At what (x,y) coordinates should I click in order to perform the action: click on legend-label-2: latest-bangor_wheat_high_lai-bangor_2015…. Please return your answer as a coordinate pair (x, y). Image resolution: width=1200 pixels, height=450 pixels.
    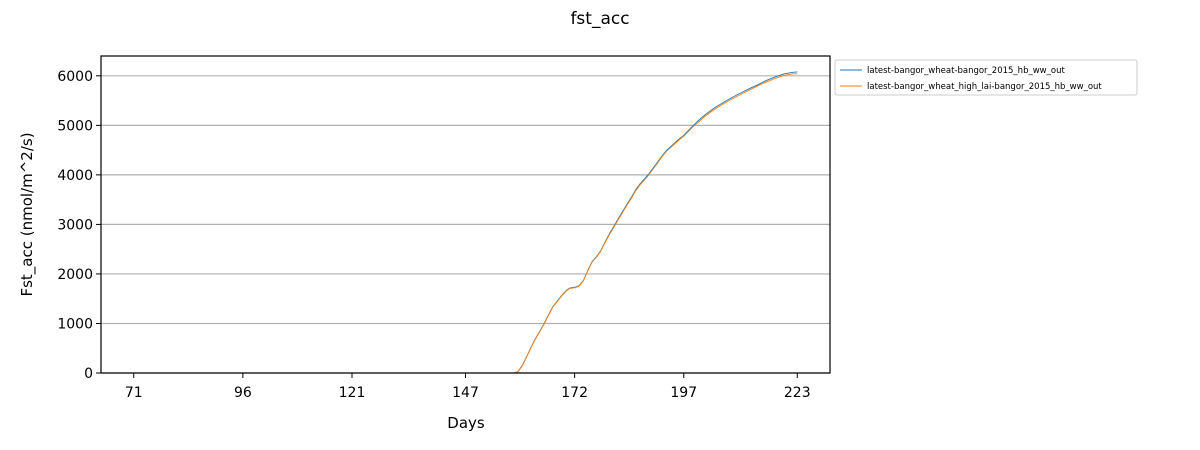
    Looking at the image, I should click on (984, 87).